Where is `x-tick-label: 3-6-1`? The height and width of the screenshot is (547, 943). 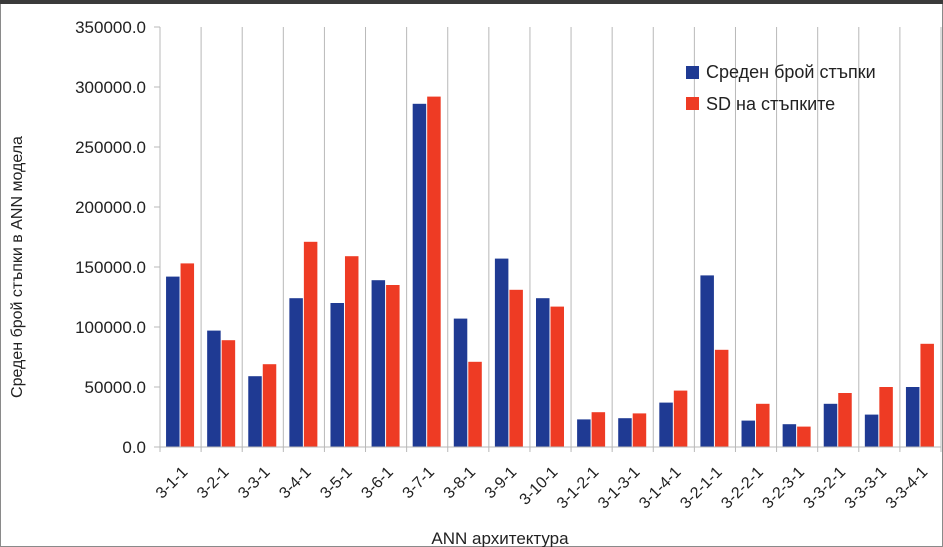 x-tick-label: 3-6-1 is located at coordinates (377, 483).